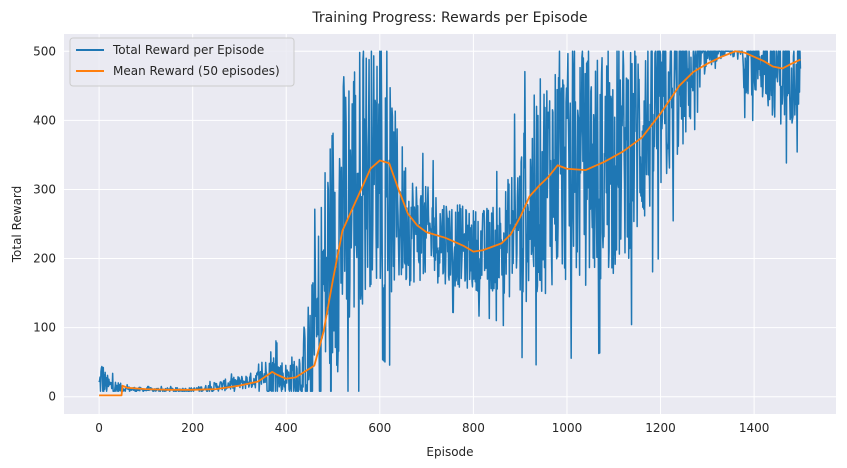 The width and height of the screenshot is (847, 468). I want to click on legend-label-mean-reward: Mean Reward (50 episodes), so click(196, 71).